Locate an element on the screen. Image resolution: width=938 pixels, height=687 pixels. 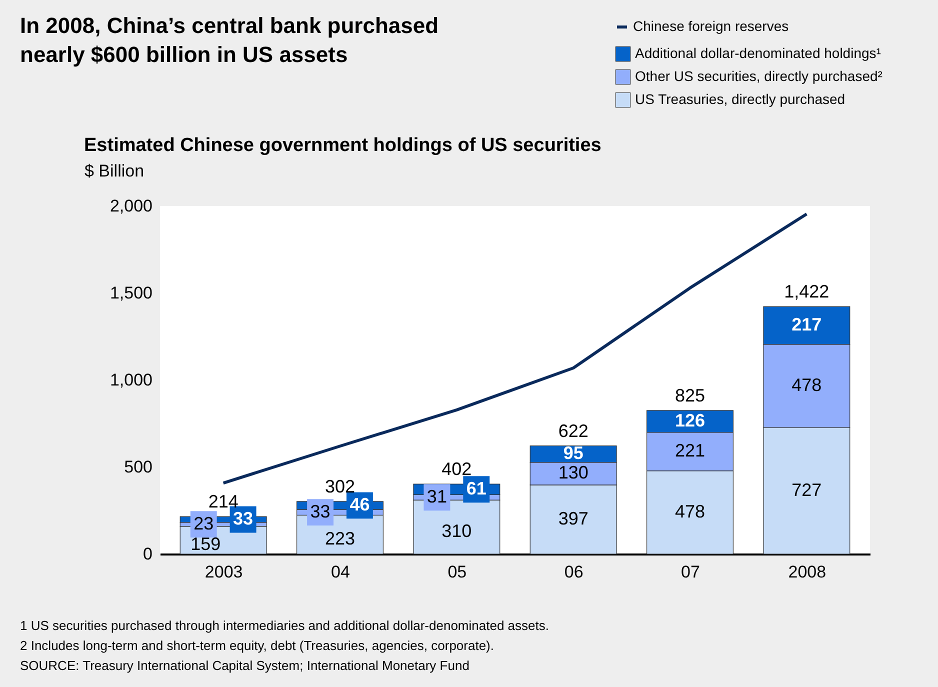
total-label: 402 is located at coordinates (457, 469).